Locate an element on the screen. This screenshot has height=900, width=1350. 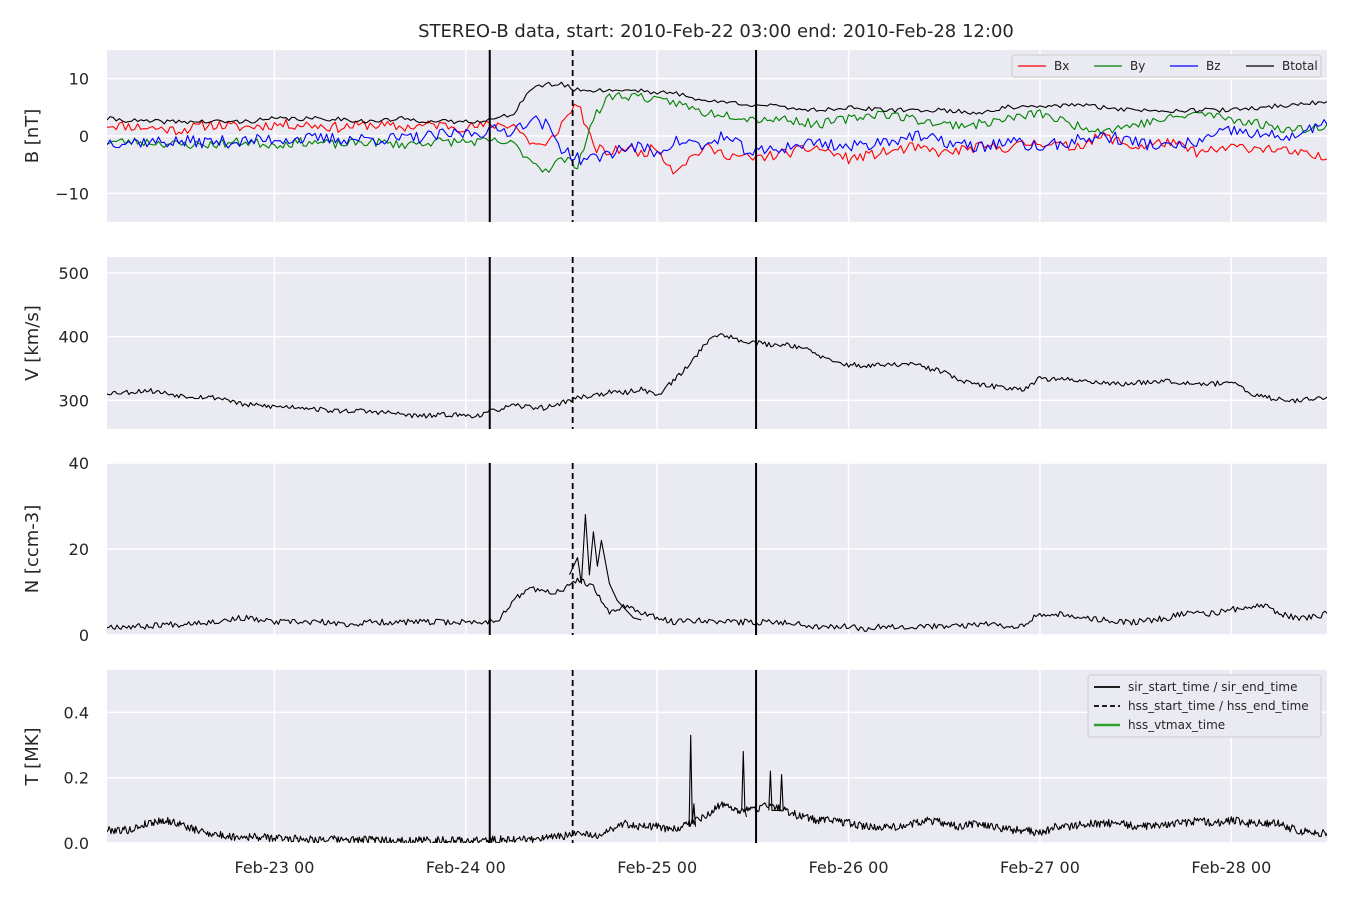
y-tick-label: 500 is located at coordinates (73, 273).